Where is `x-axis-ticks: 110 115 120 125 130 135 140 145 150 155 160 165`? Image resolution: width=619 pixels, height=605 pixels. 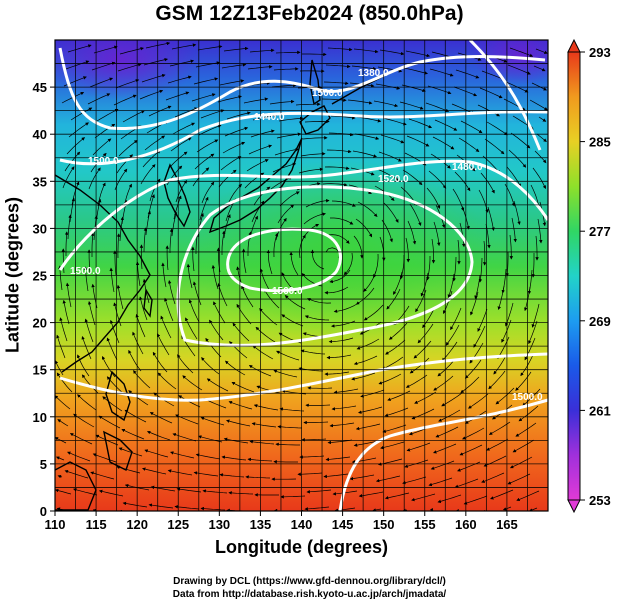 x-axis-ticks: 110 115 120 125 130 135 140 145 150 155 160 165 is located at coordinates (281, 521).